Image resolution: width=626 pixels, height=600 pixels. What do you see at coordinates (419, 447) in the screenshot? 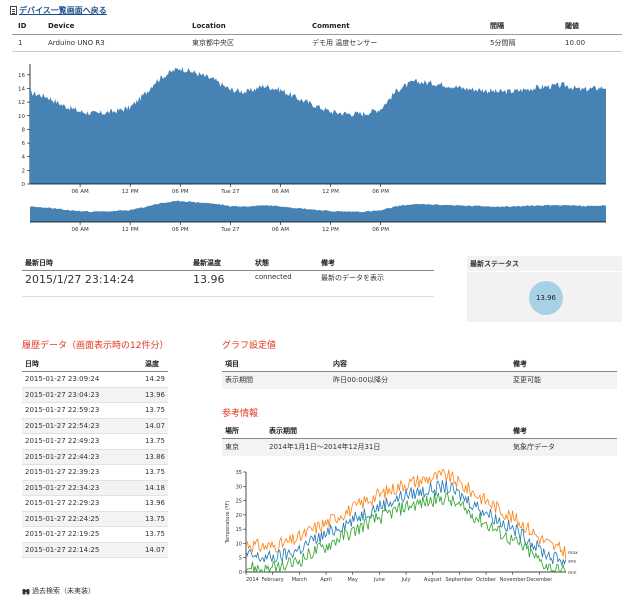
I see `table-row: 東京 2014年1月1日〜2014年12月31日 気象庁データ` at bounding box center [419, 447].